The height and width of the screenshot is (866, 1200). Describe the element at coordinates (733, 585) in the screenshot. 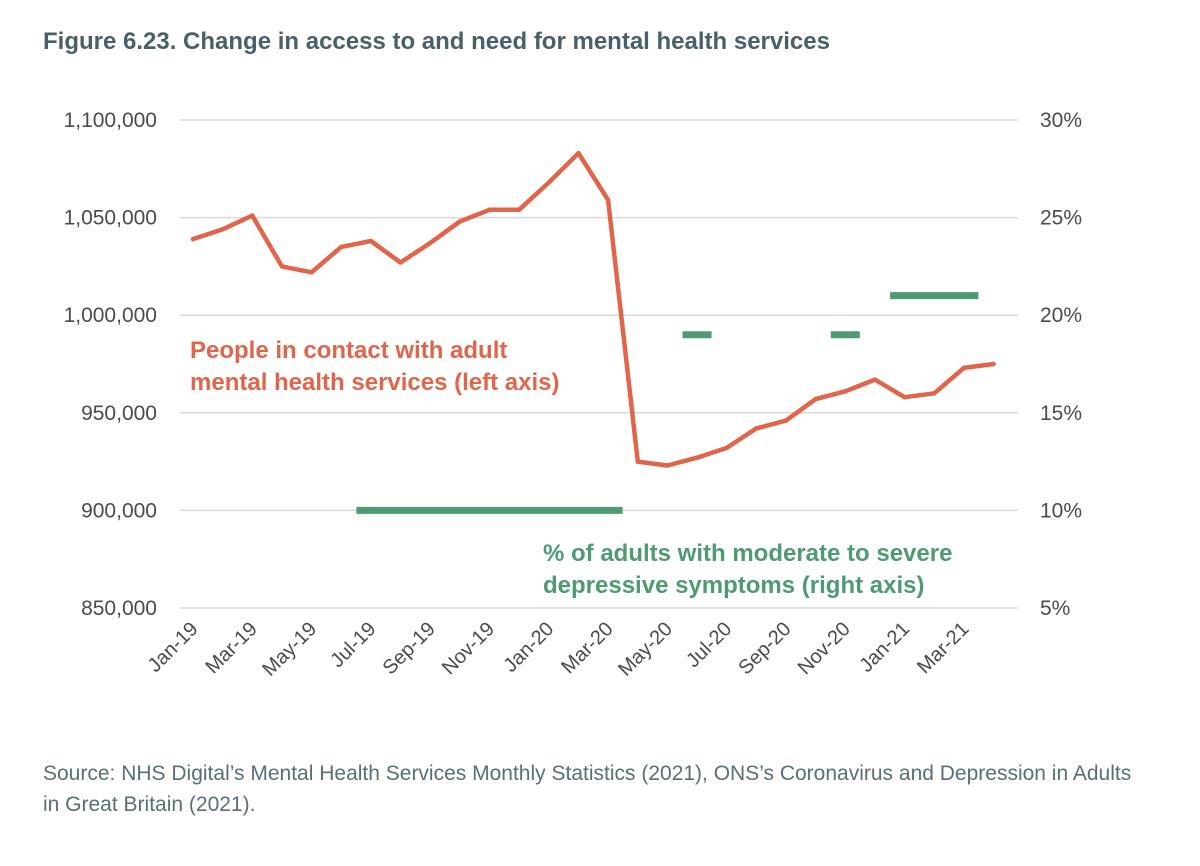

I see `depression-annotation-line: depressive symptoms (right axis)` at that location.